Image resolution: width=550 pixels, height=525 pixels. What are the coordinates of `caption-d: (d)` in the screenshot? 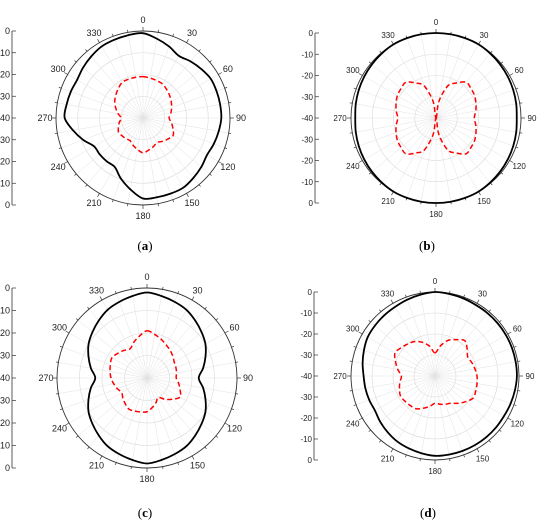 It's located at (428, 512).